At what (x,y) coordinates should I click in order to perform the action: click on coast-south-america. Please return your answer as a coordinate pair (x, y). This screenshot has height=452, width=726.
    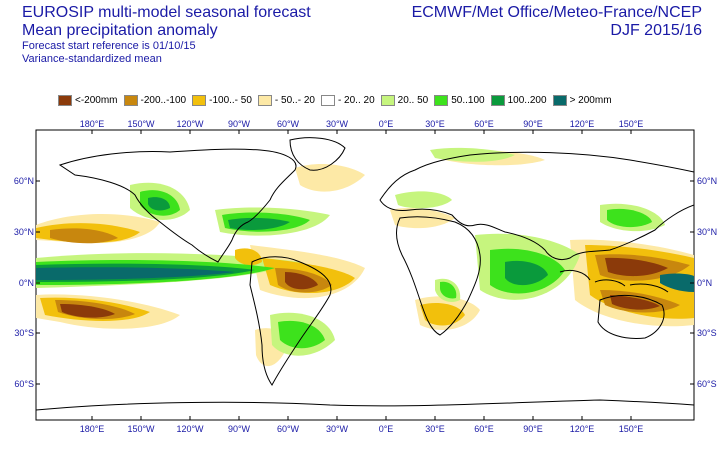
    Looking at the image, I should click on (290, 321).